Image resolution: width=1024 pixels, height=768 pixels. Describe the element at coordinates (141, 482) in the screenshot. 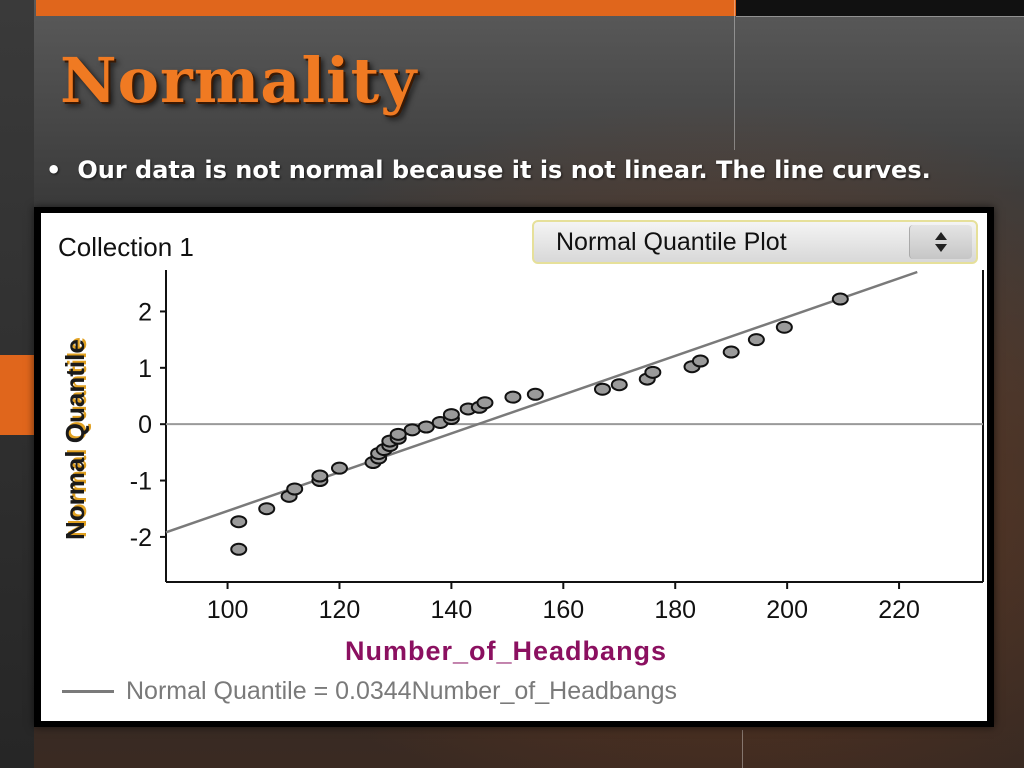

I see `y-tick-label: -1` at that location.